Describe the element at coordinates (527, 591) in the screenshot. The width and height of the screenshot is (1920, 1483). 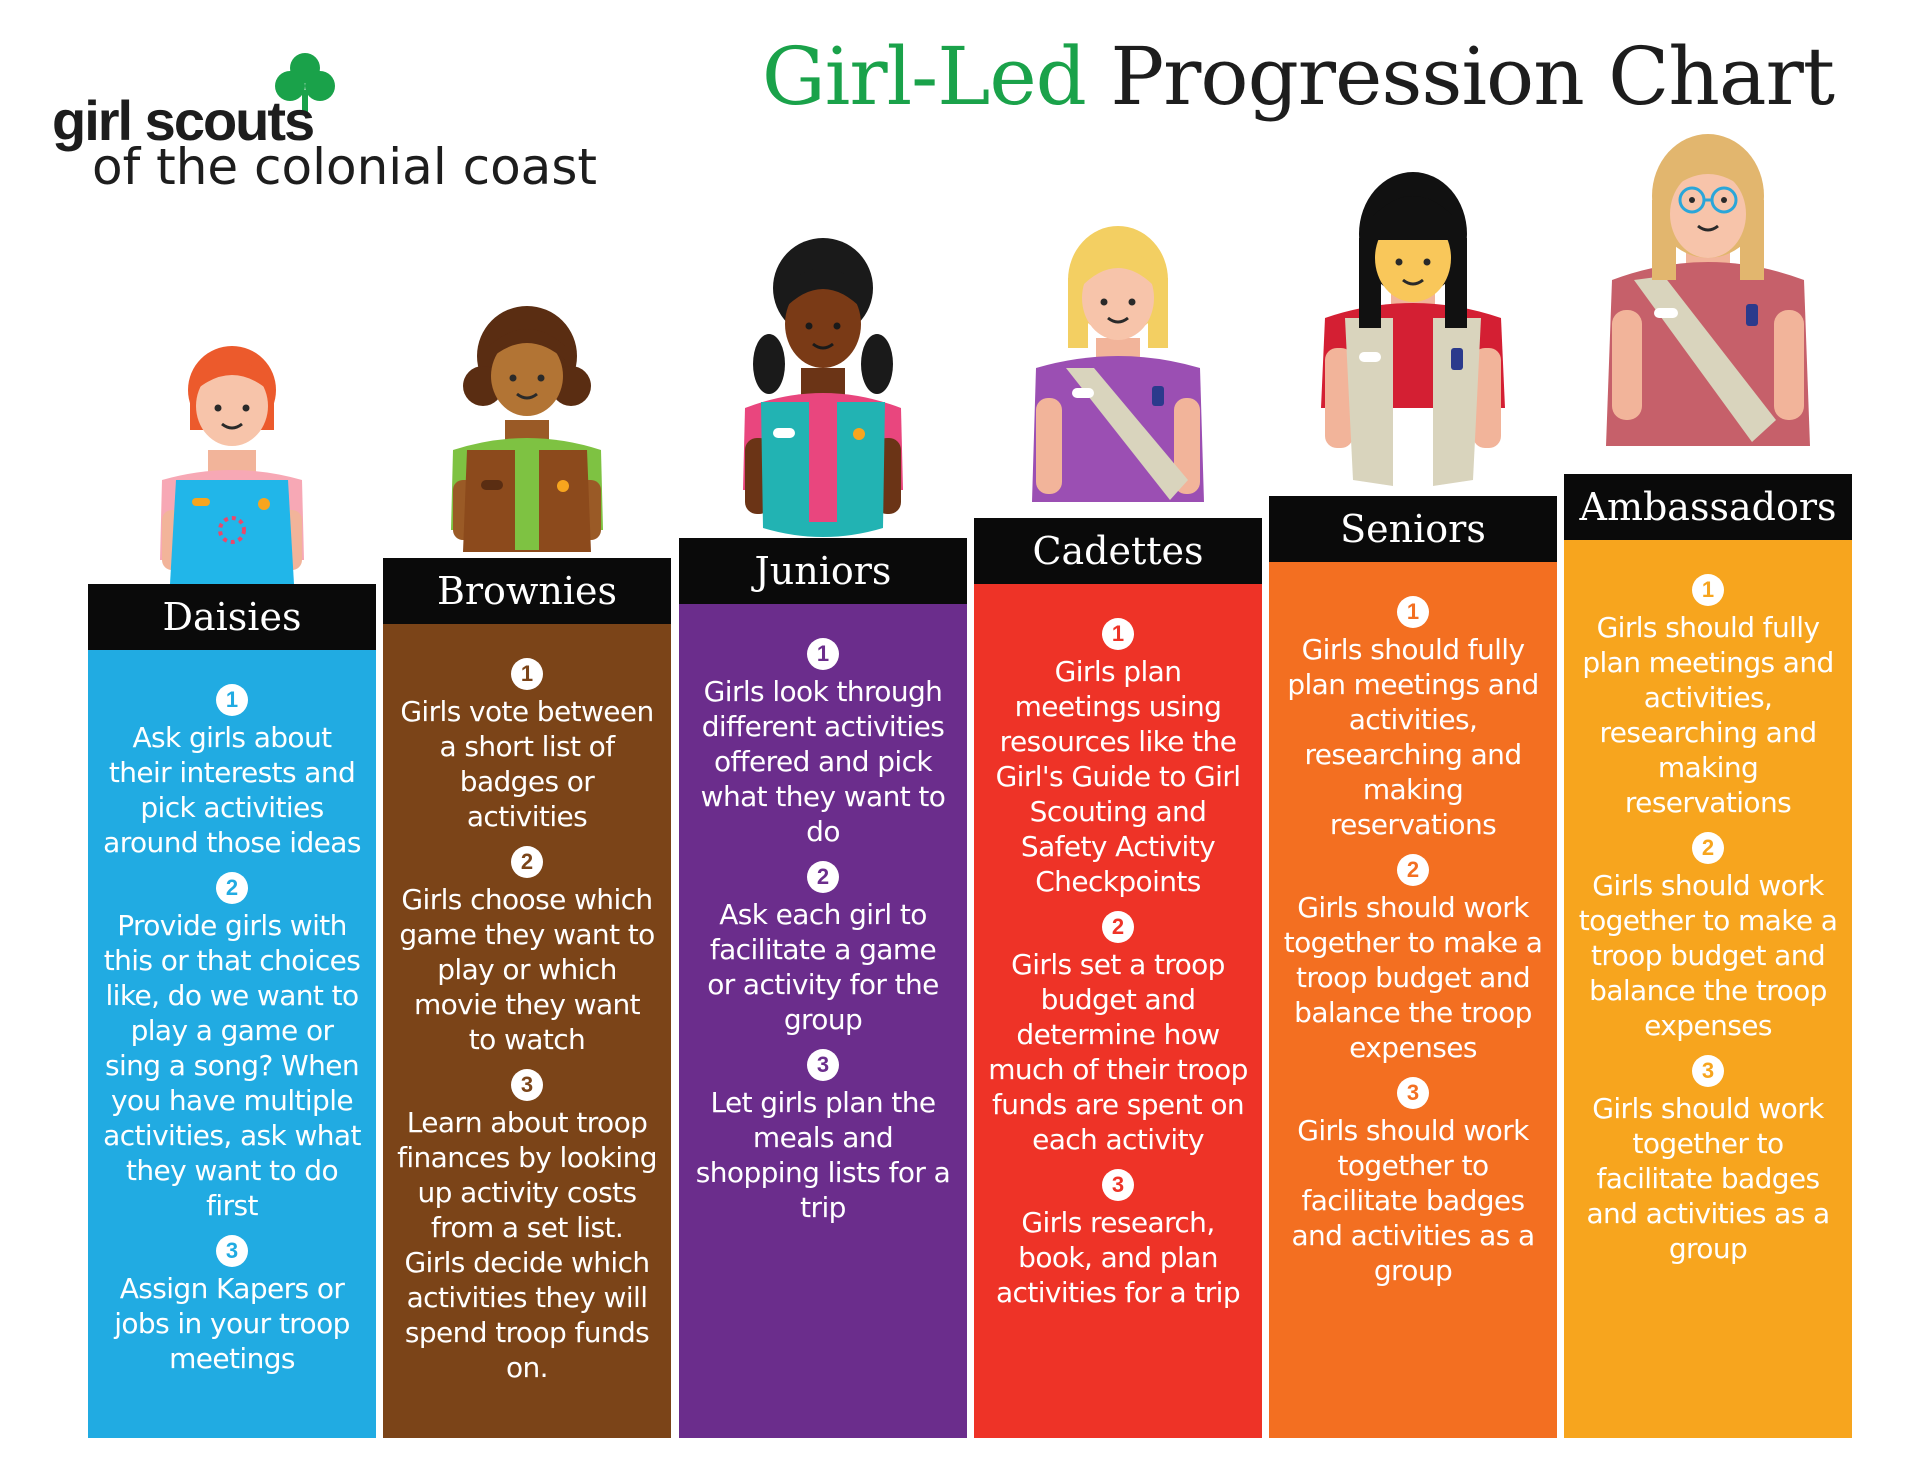
I see `level-header-brownies: Brownies` at that location.